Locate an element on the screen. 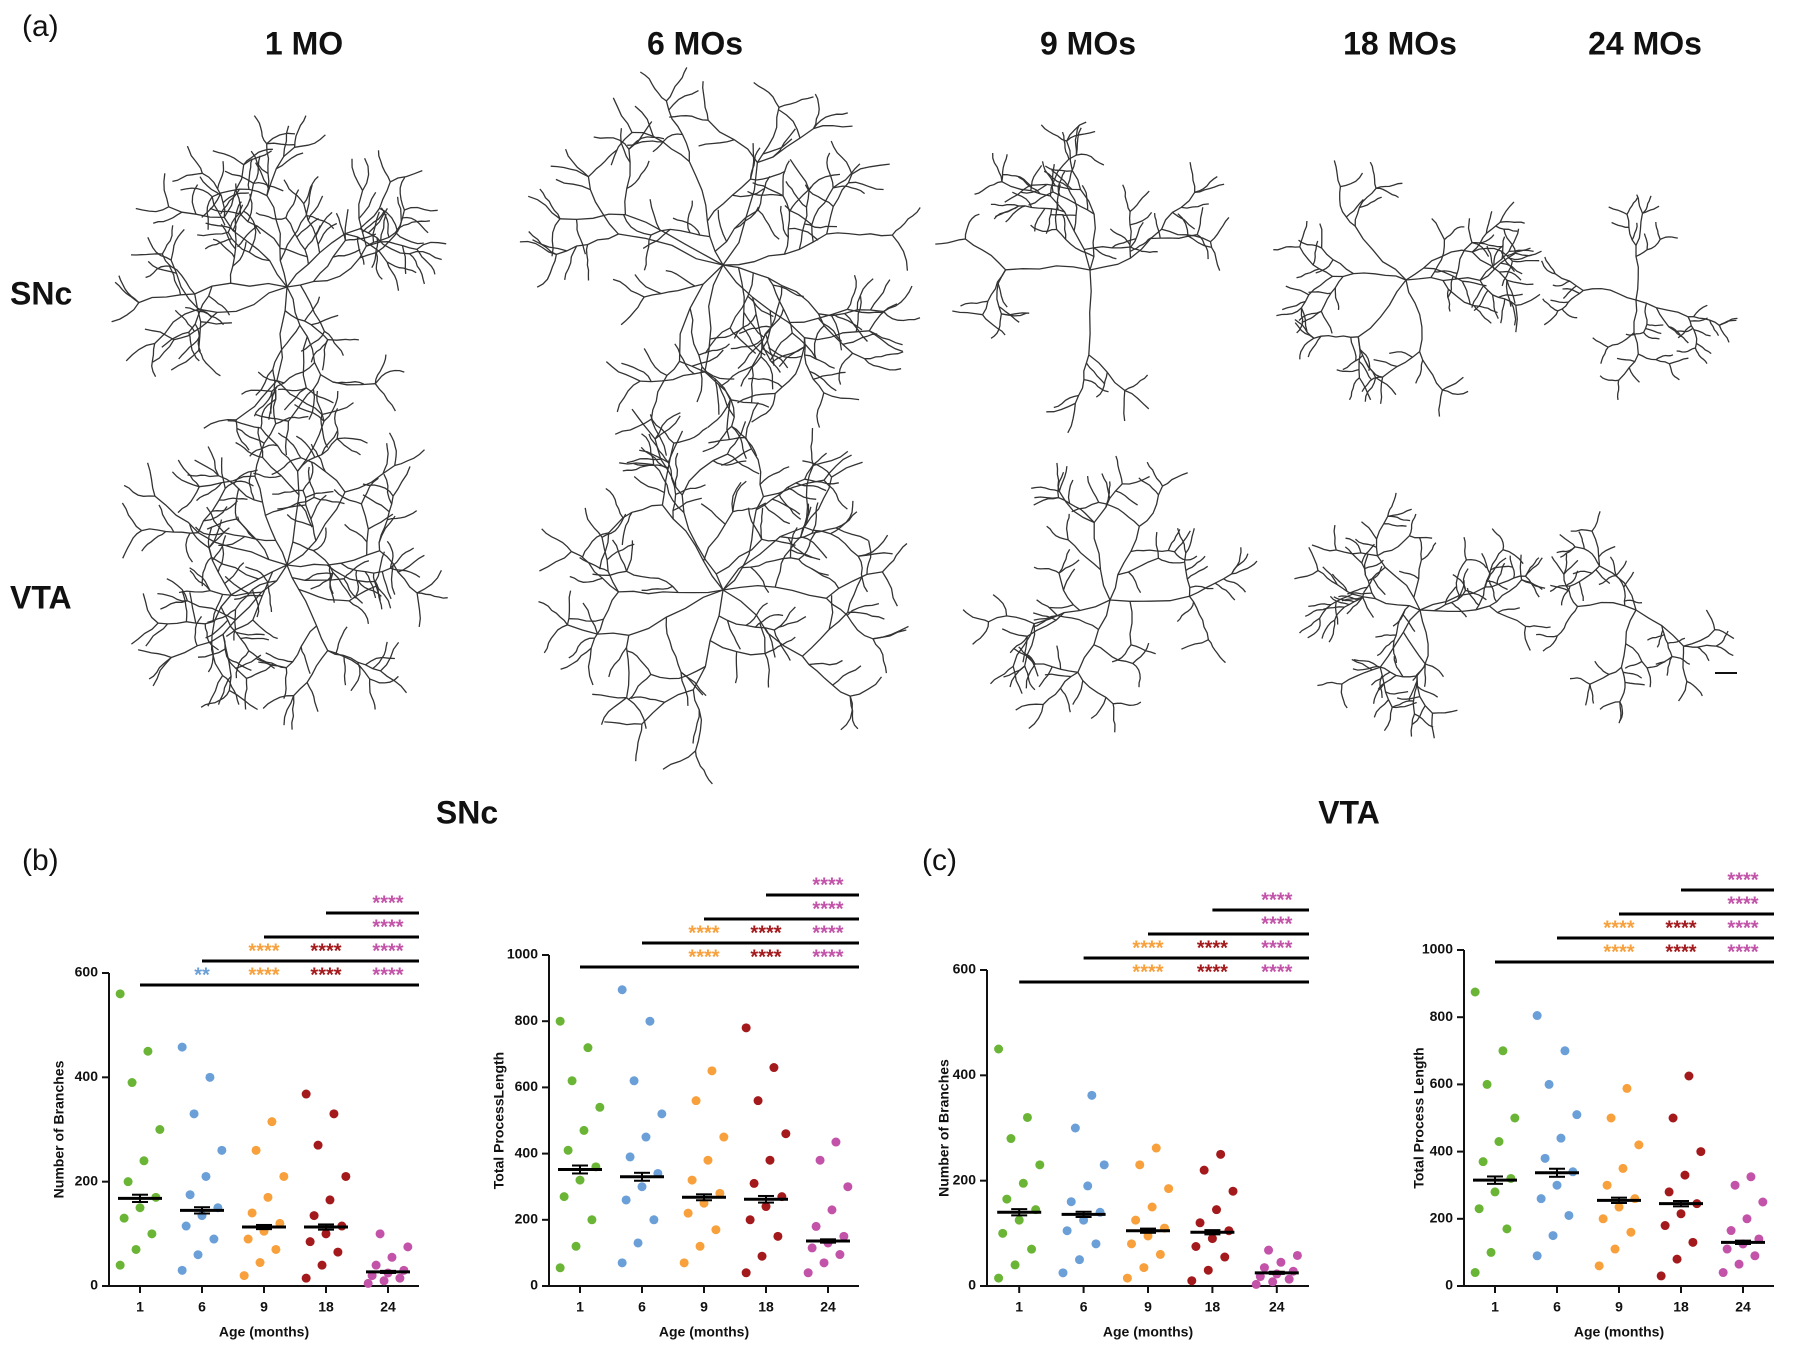 This screenshot has height=1347, width=1800. column-header: 24 MOs is located at coordinates (1645, 43).